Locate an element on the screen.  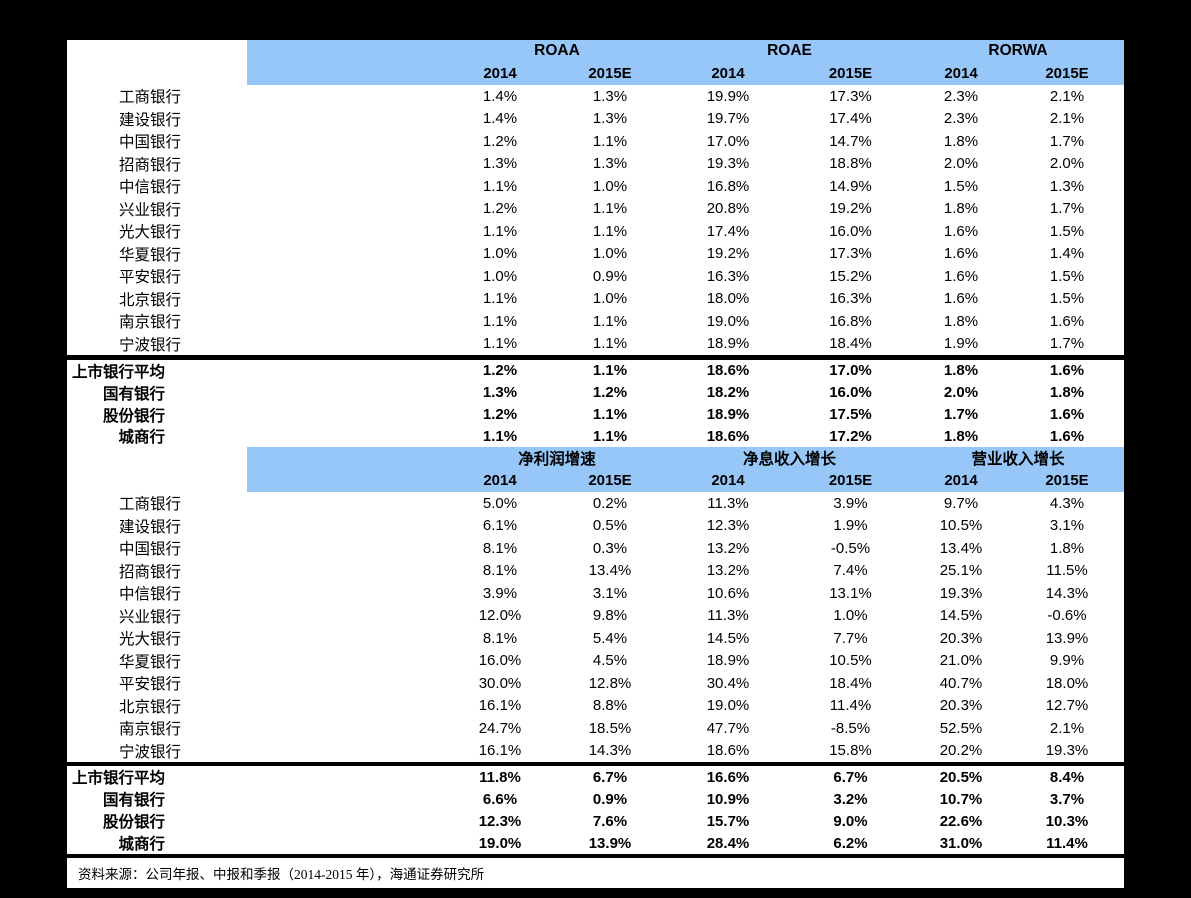
bank-name: 华夏银行 is located at coordinates (149, 662).